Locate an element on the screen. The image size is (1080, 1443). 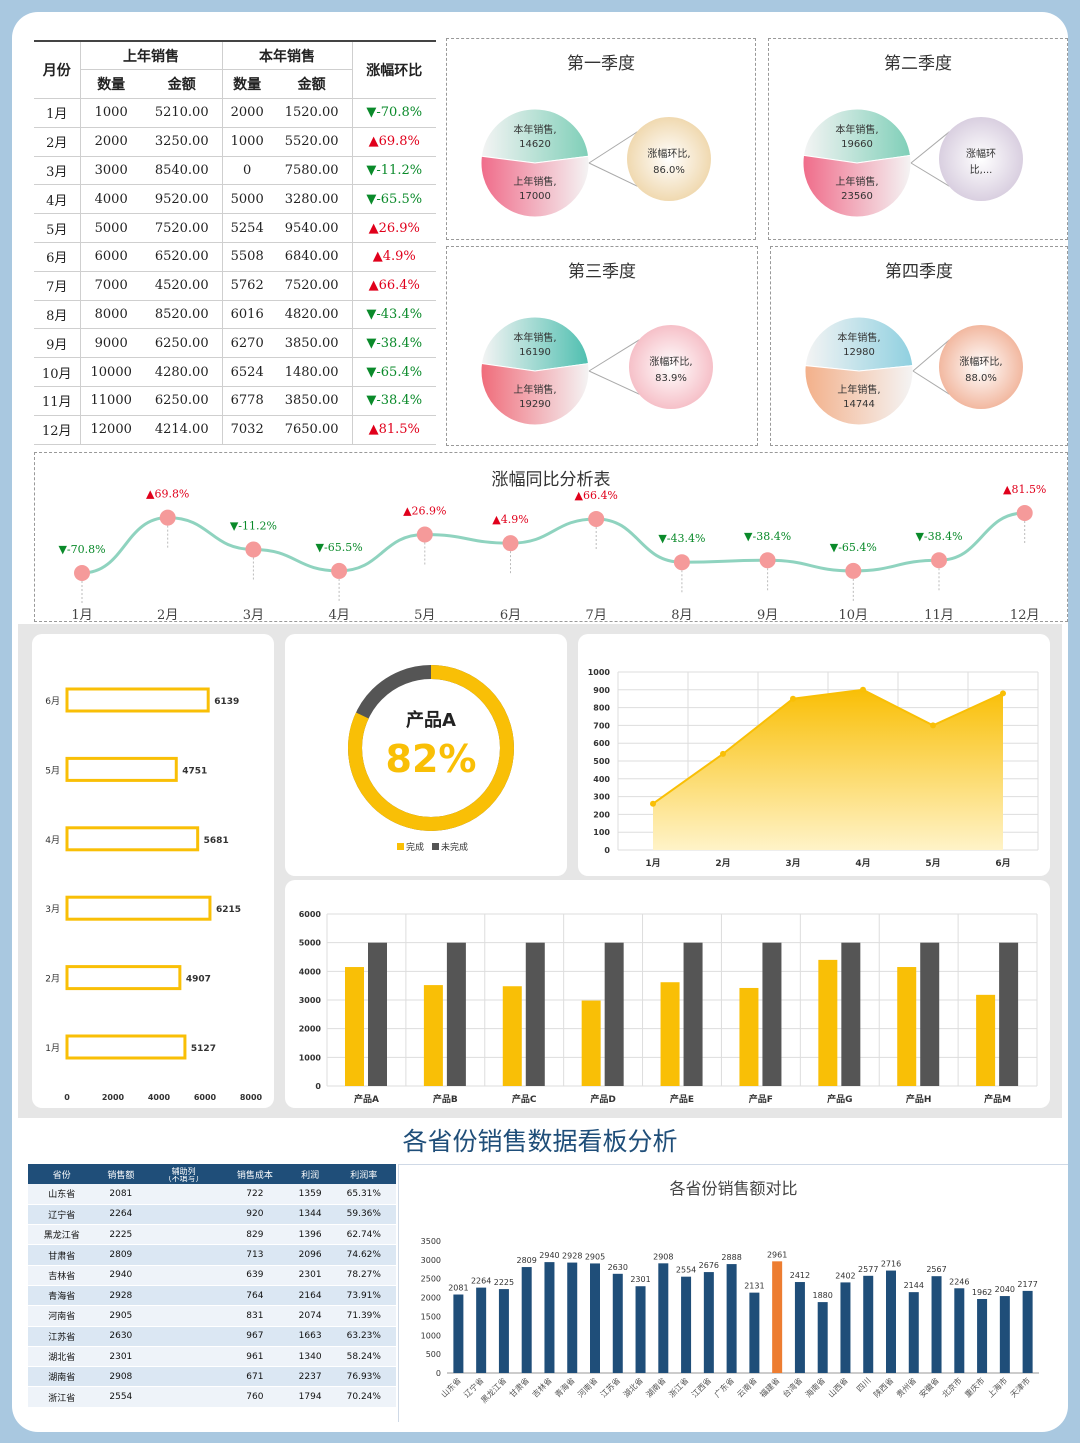
bar-value-label: 2081 is located at coordinates (458, 1288).